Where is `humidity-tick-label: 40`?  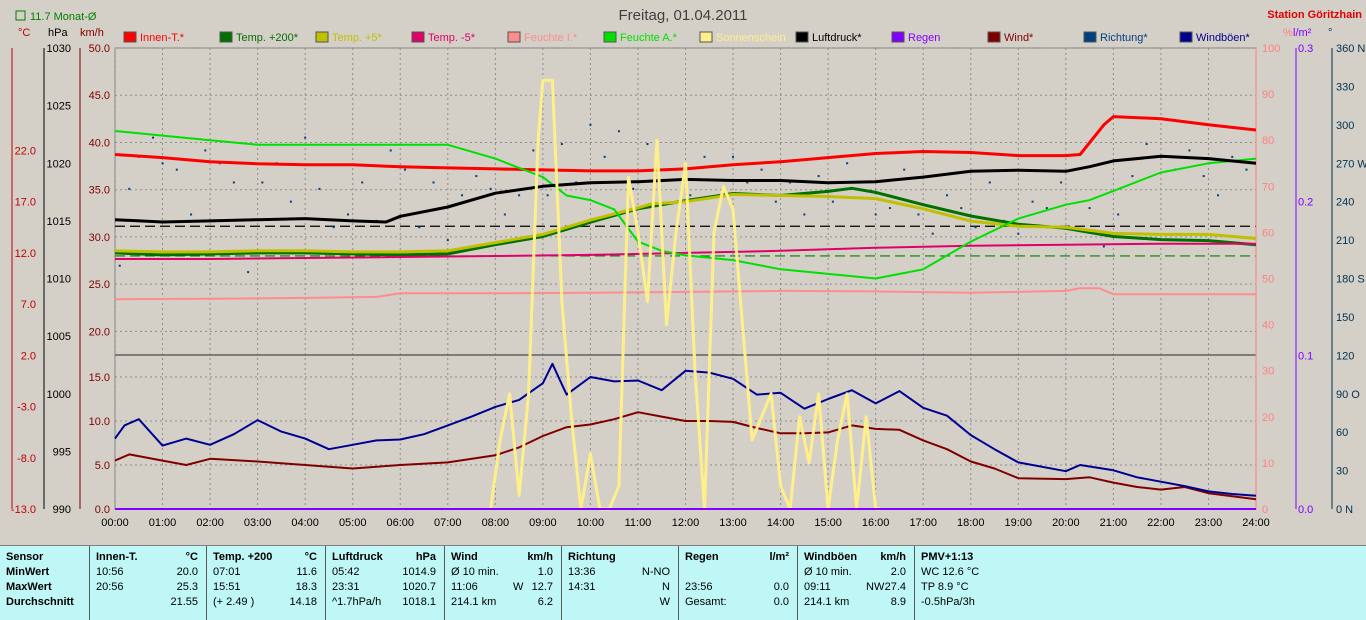
humidity-tick-label: 40 is located at coordinates (1268, 326).